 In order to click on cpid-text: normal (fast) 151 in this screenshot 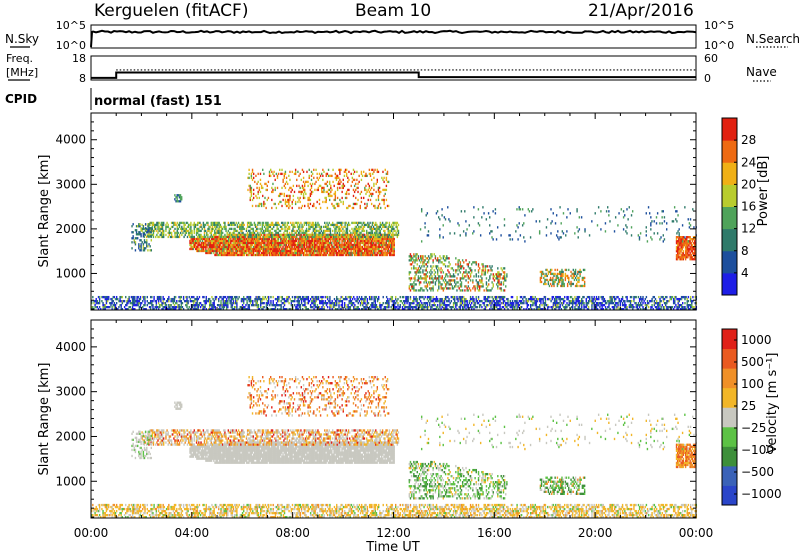, I will do `click(158, 101)`.